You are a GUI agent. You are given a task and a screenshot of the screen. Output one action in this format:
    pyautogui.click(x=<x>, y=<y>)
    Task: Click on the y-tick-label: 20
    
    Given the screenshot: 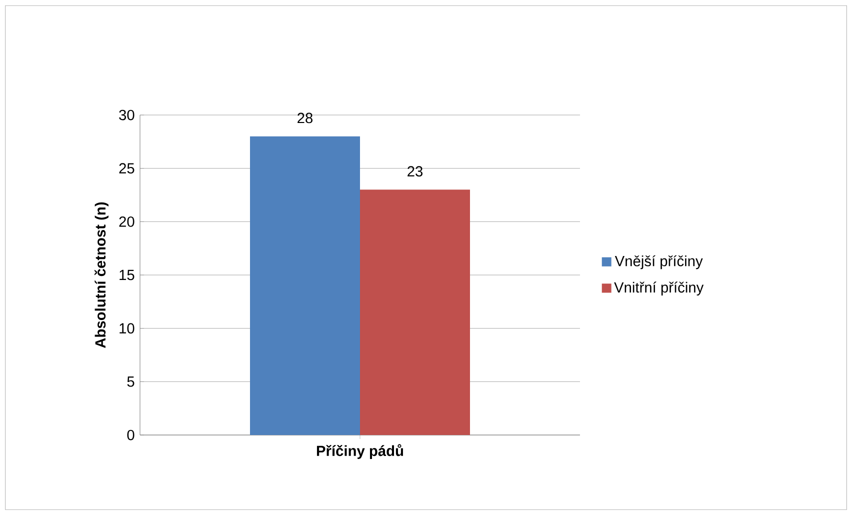 What is the action you would take?
    pyautogui.click(x=126, y=221)
    